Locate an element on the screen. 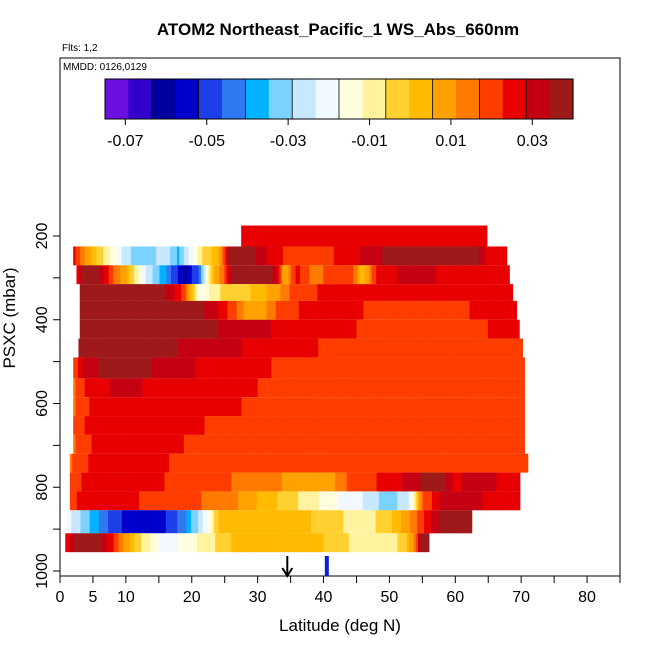  heatmap-row is located at coordinates (290, 256).